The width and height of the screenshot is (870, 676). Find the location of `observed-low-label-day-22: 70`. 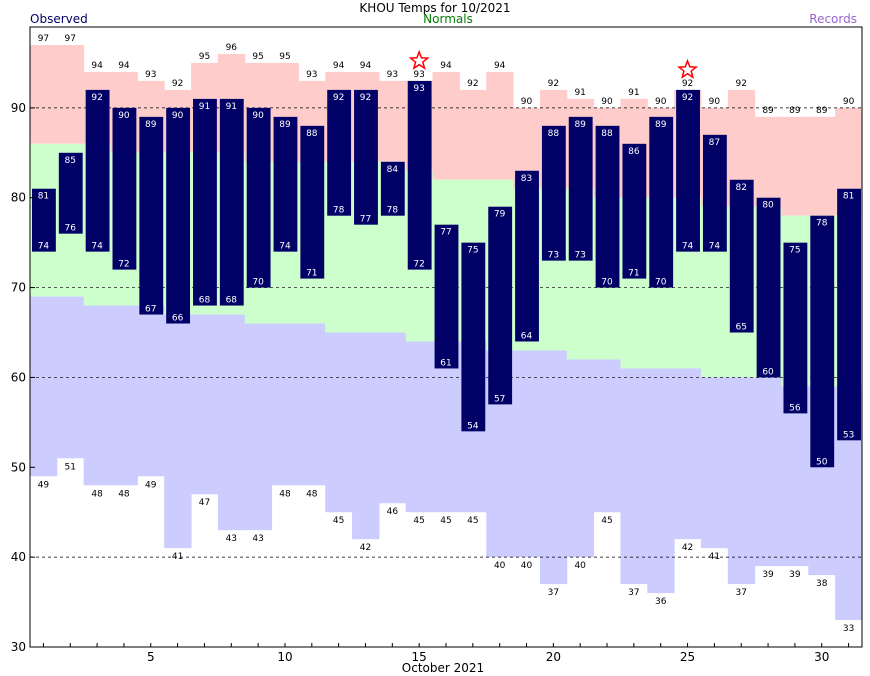

observed-low-label-day-22: 70 is located at coordinates (607, 283).